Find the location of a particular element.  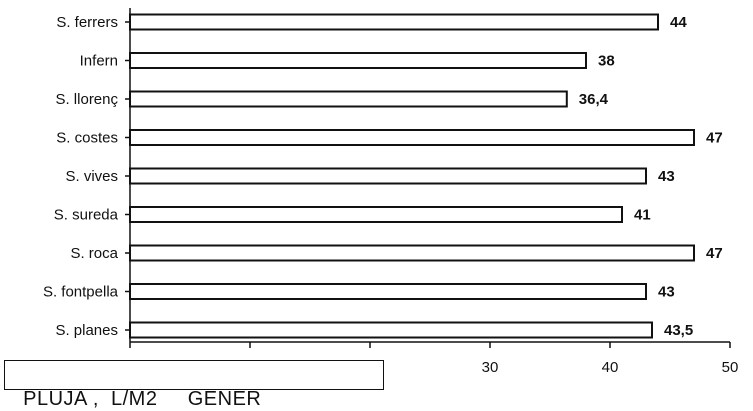

category-label: S. vives is located at coordinates (91, 176).